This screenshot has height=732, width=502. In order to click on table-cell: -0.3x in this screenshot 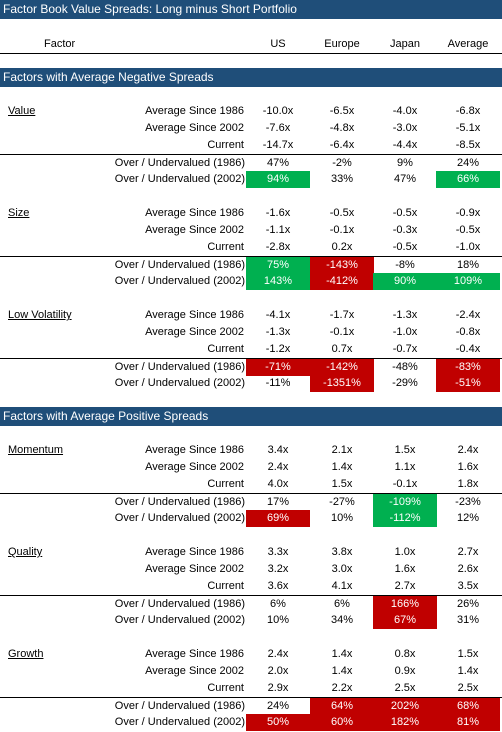, I will do `click(405, 230)`.